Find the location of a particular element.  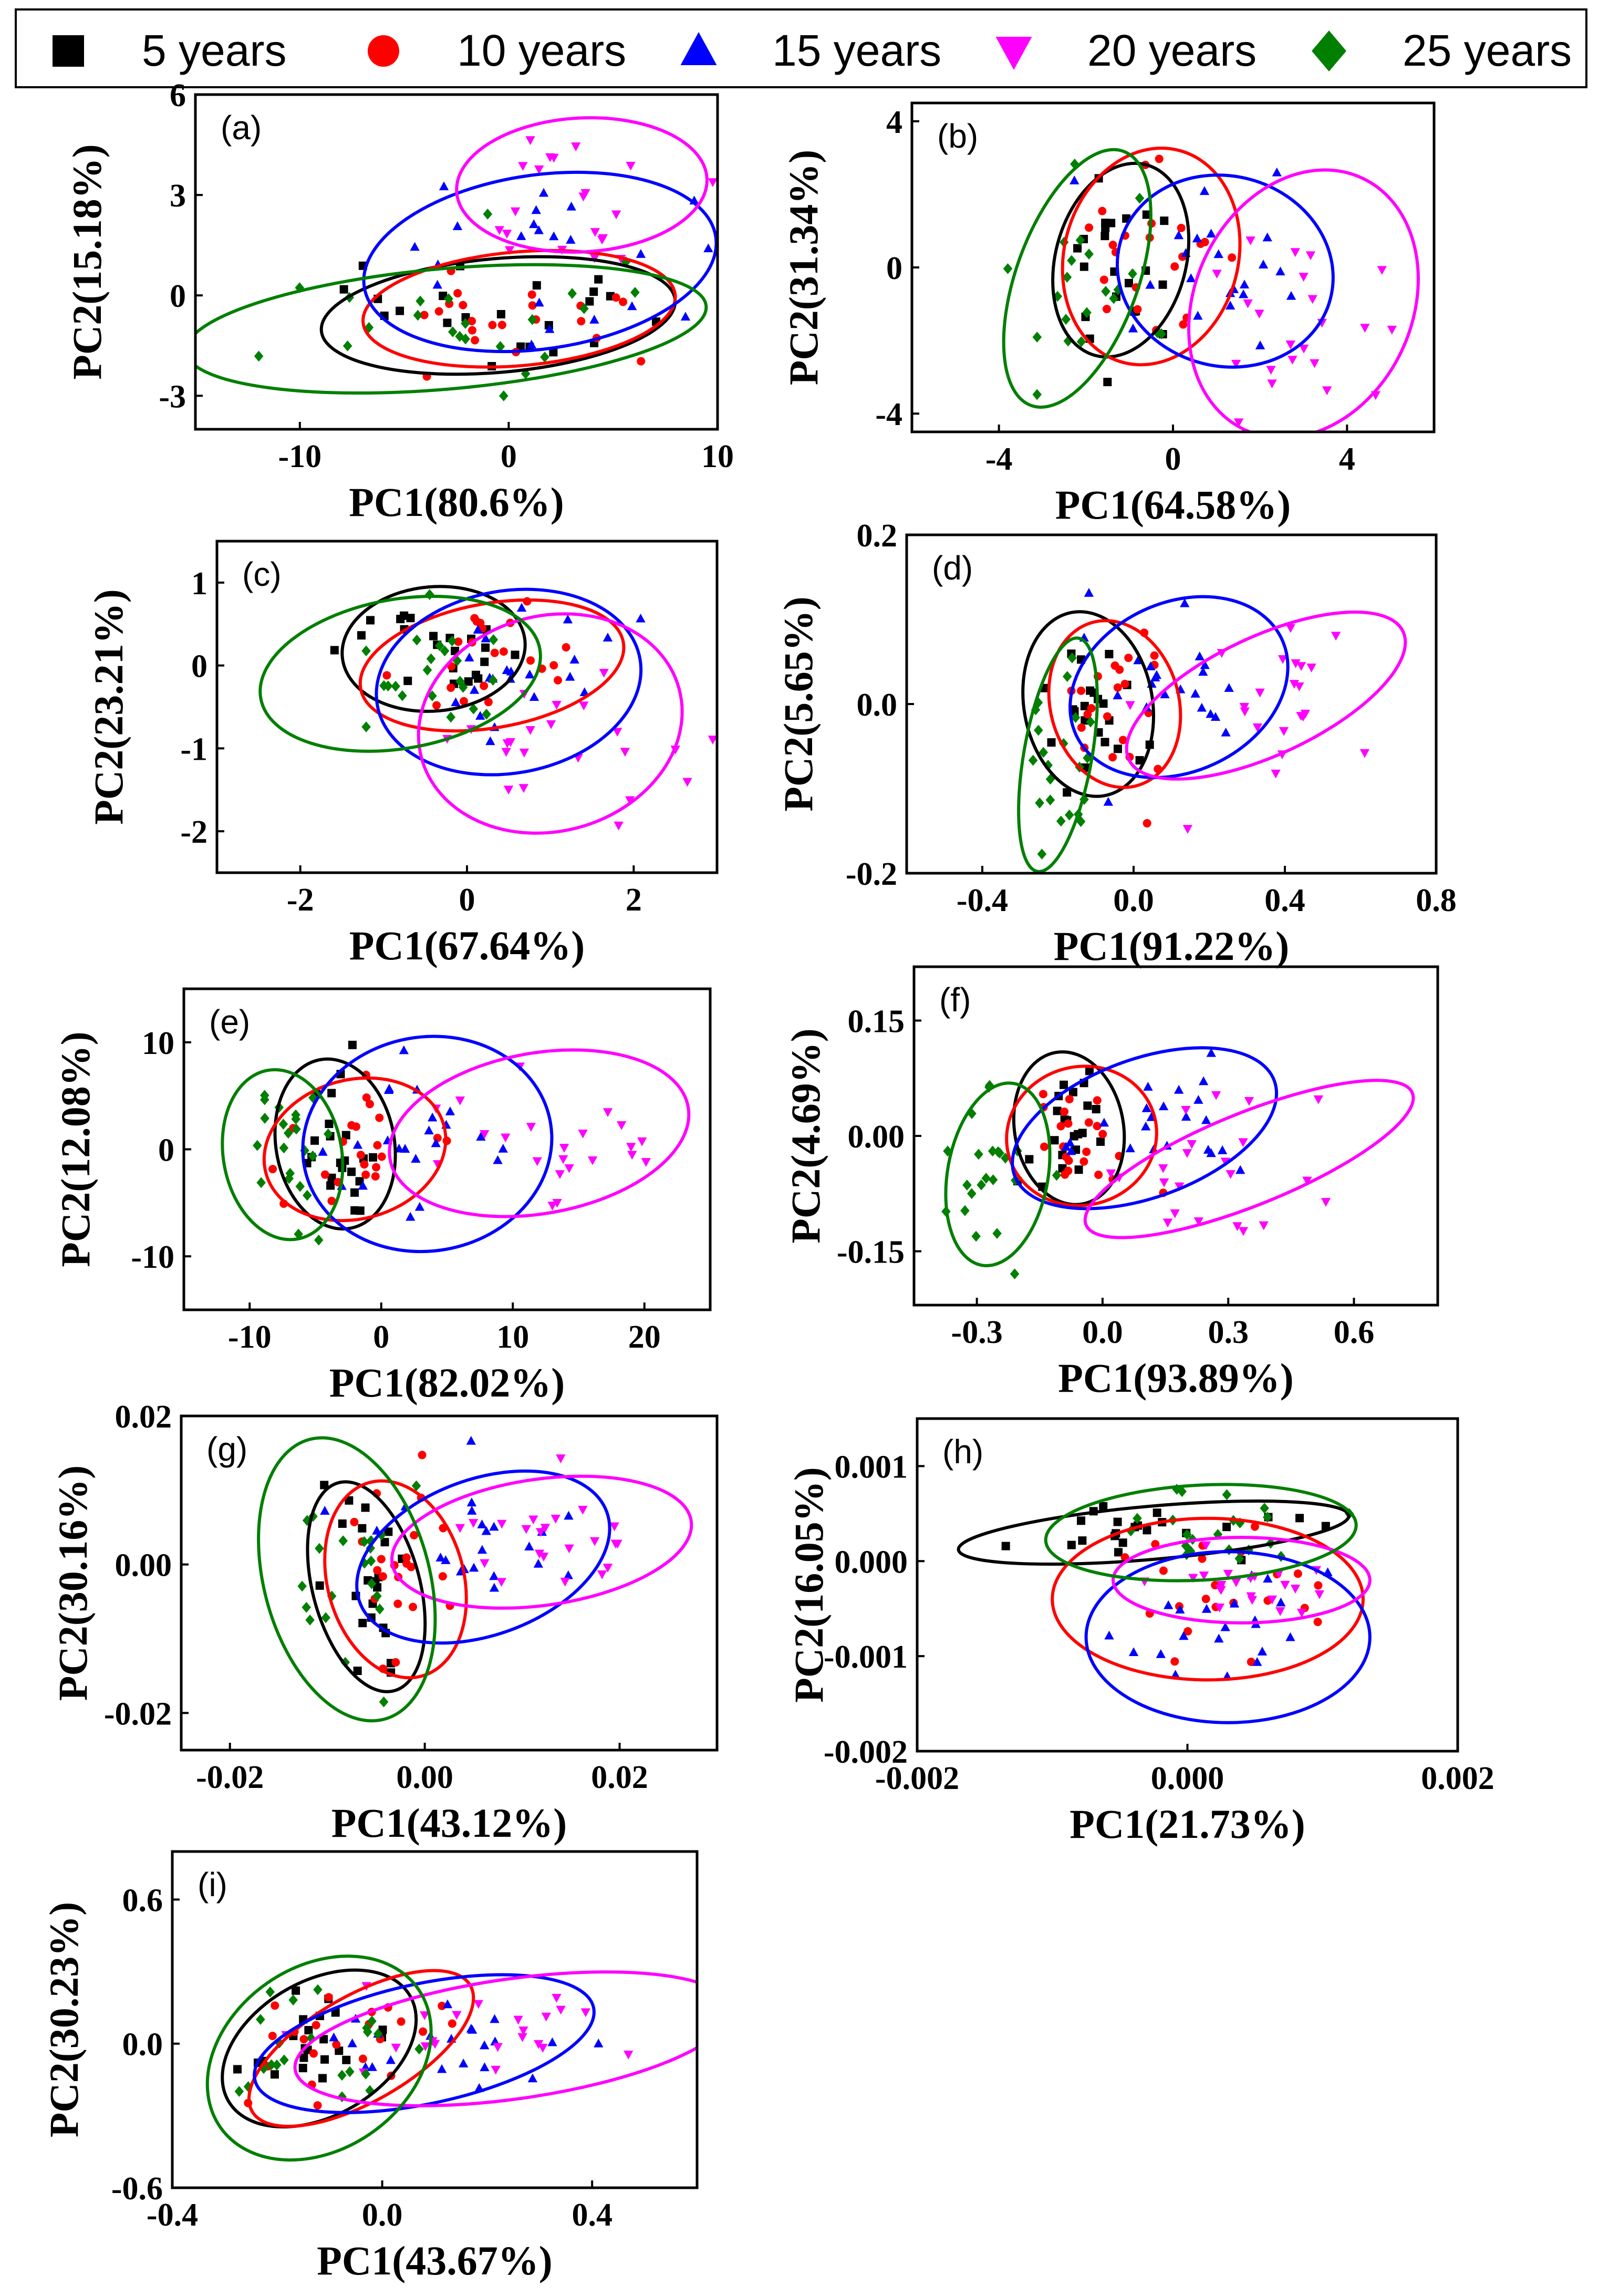

x-axis-label: PC1(64.58%) is located at coordinates (1173, 505).